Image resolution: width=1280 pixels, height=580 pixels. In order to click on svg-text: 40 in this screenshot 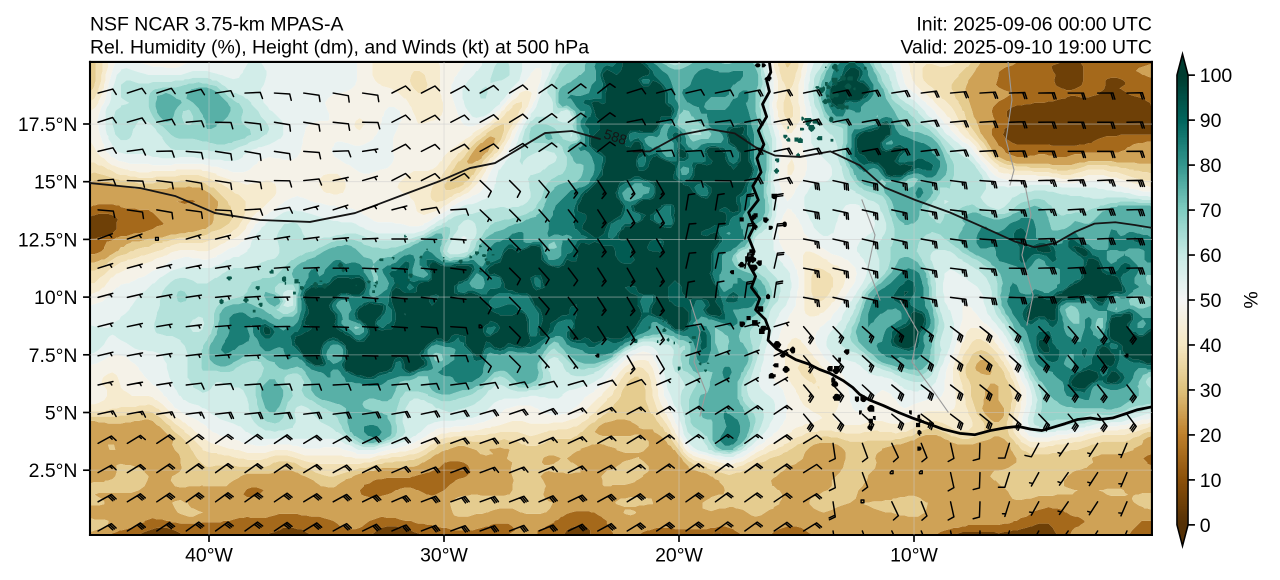, I will do `click(1211, 346)`.